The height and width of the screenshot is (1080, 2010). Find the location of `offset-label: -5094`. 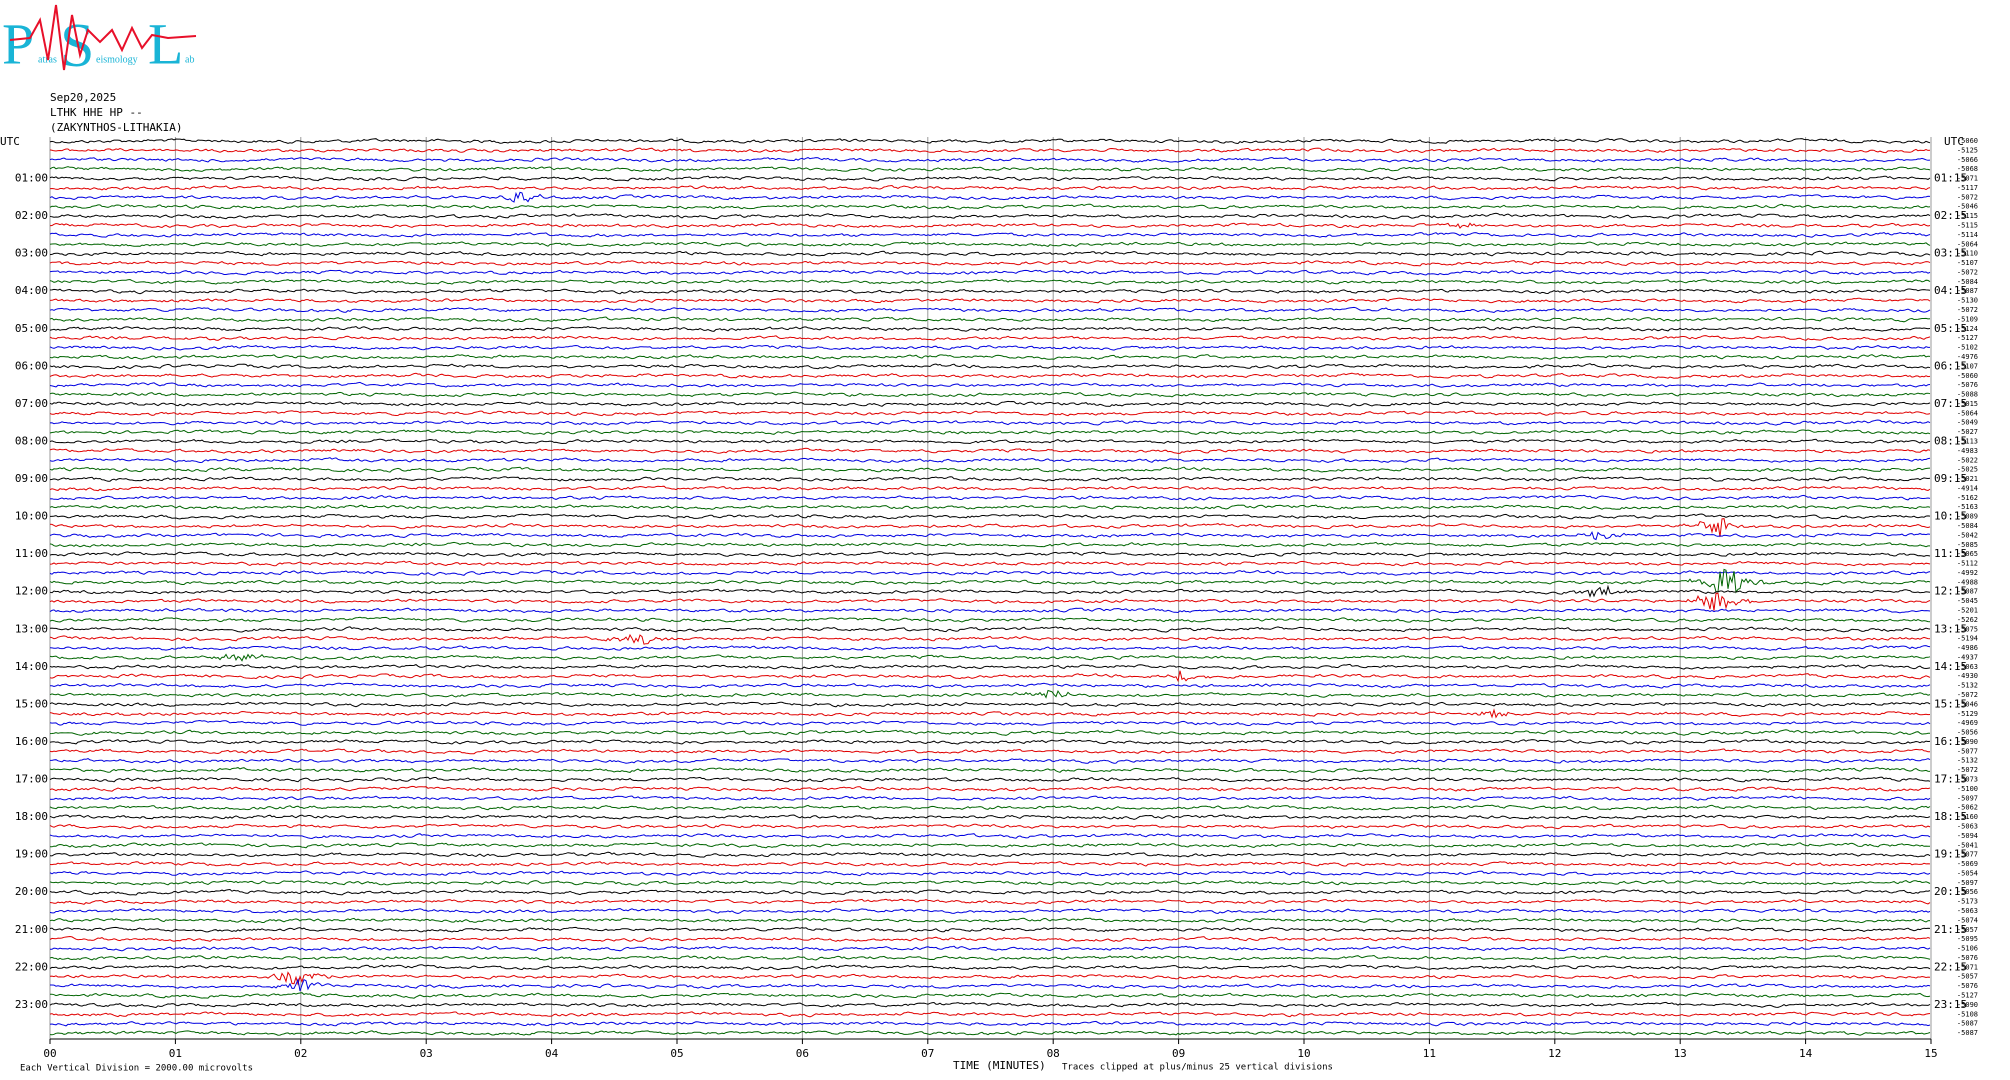

offset-label: -5094 is located at coordinates (1967, 836).